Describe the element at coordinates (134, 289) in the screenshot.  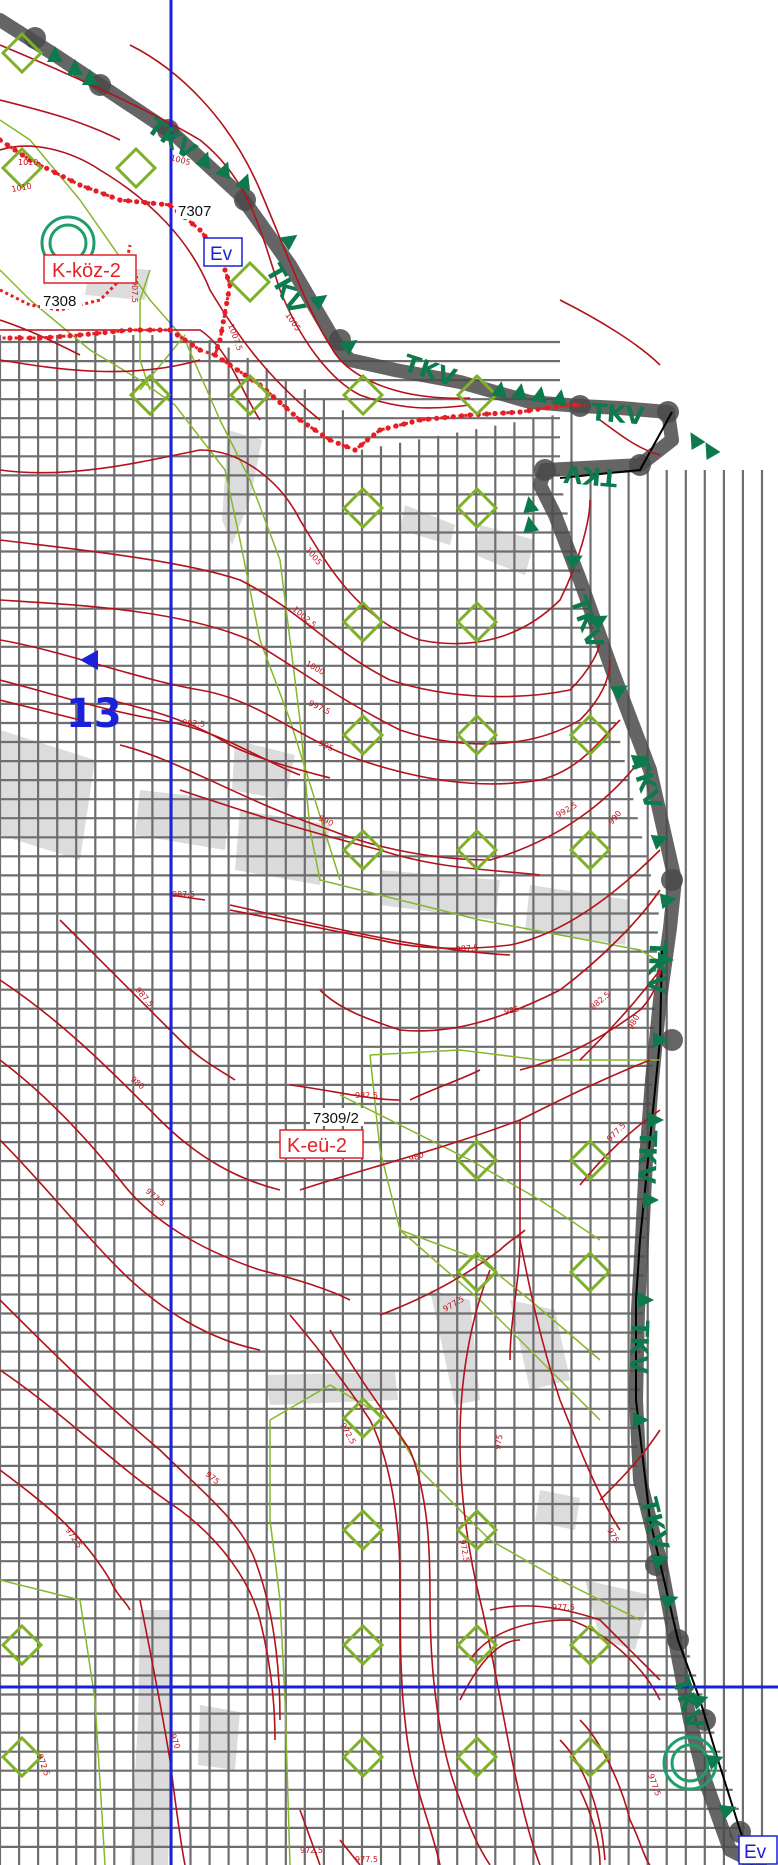
I see `contour-label: 1007.5` at that location.